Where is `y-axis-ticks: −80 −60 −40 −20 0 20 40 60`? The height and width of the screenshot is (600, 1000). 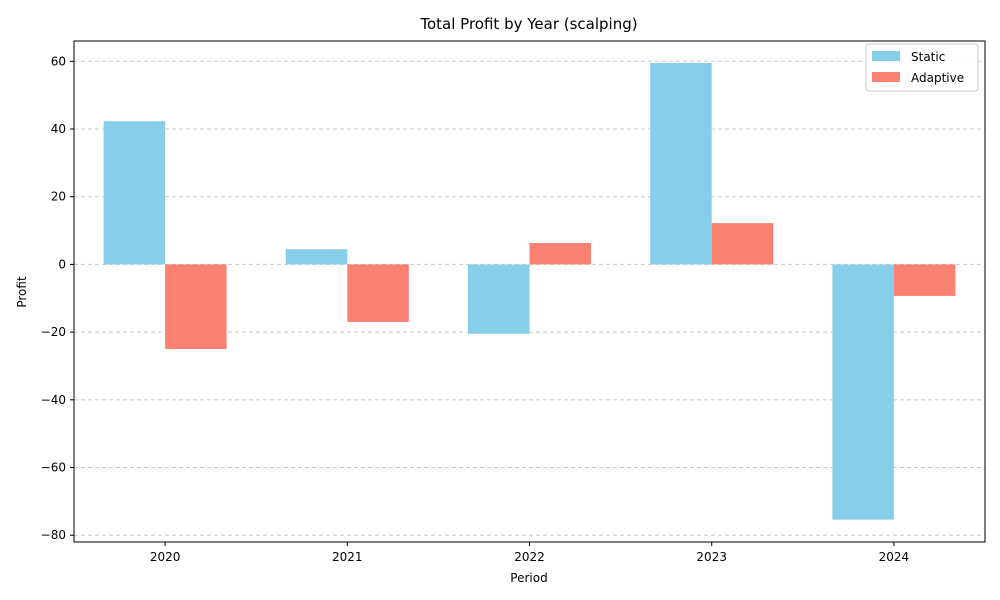
y-axis-ticks: −80 −60 −40 −20 0 20 40 60 is located at coordinates (57, 298).